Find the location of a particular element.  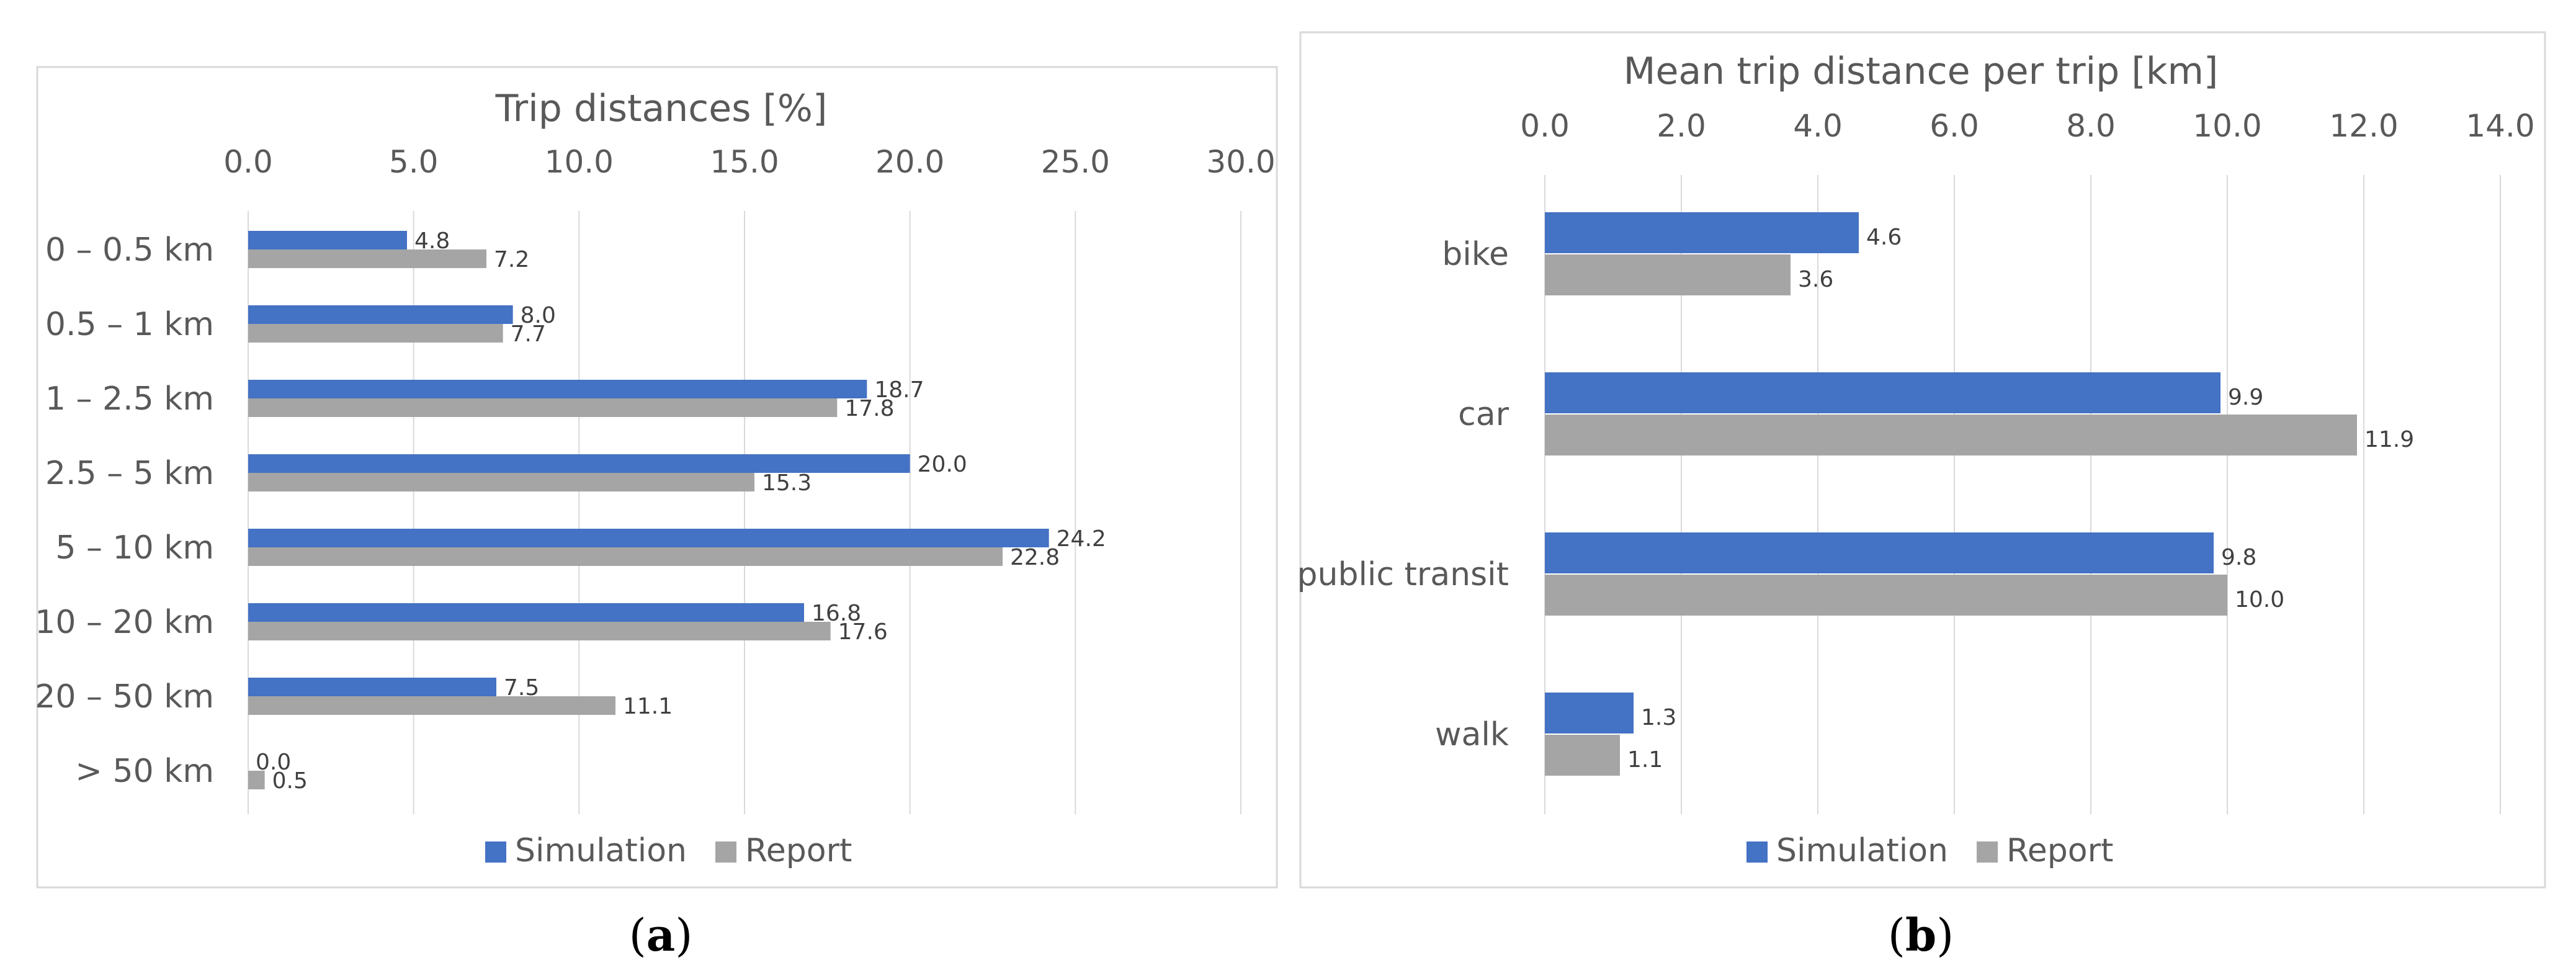

bar-a-simulation-1-2-5-km is located at coordinates (557, 389).